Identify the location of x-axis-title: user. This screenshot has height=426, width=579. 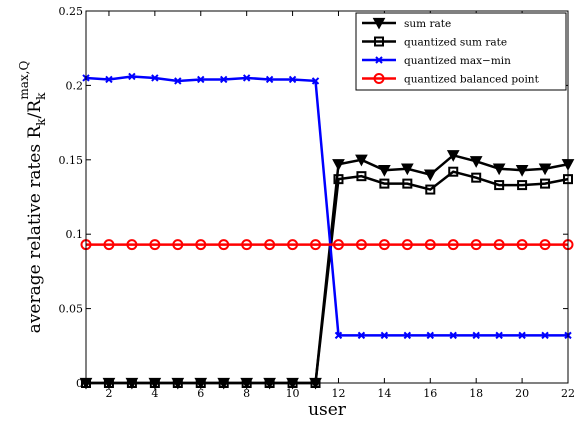
(327, 410).